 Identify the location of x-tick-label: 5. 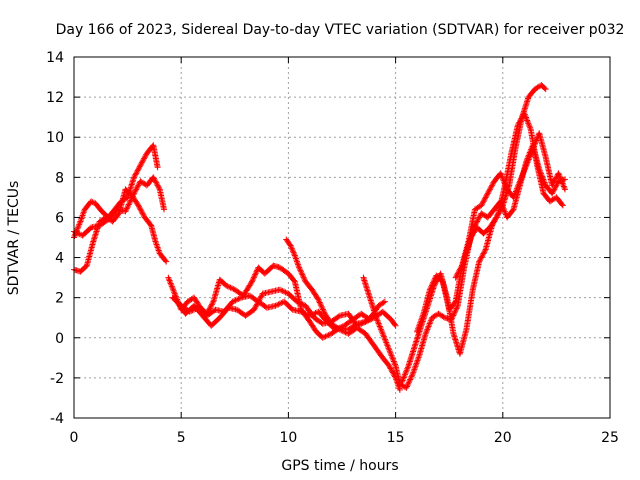
(181, 438).